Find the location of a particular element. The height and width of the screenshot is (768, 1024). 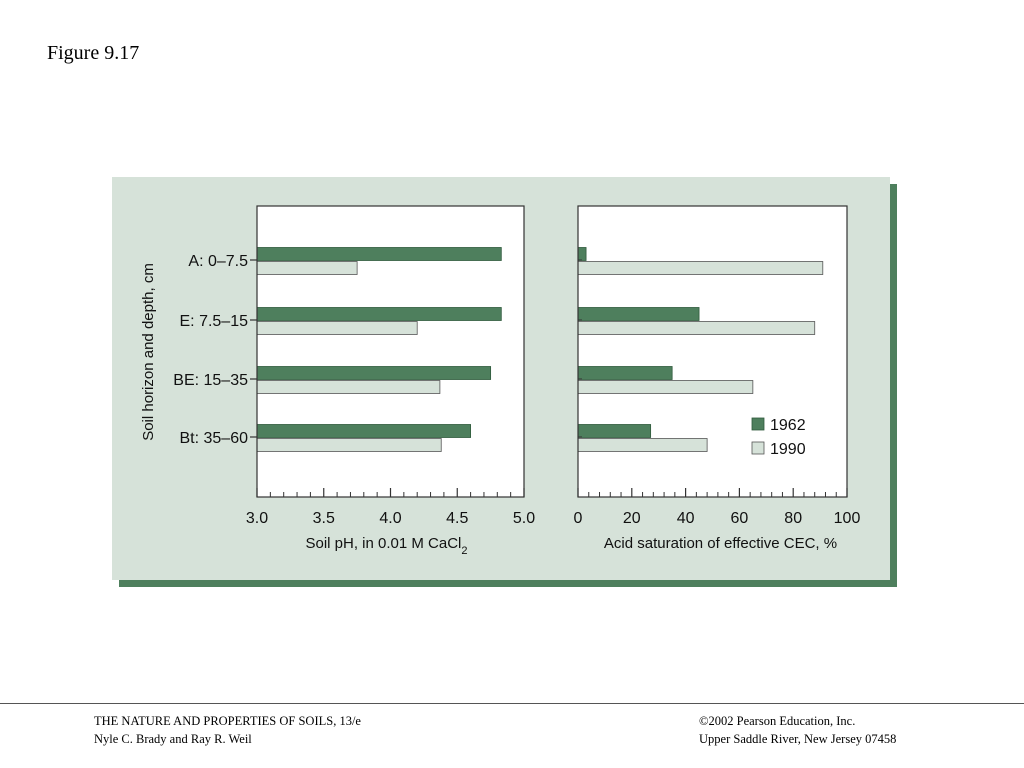

y-axis-label: Soil horizon and depth, cm is located at coordinates (148, 352).